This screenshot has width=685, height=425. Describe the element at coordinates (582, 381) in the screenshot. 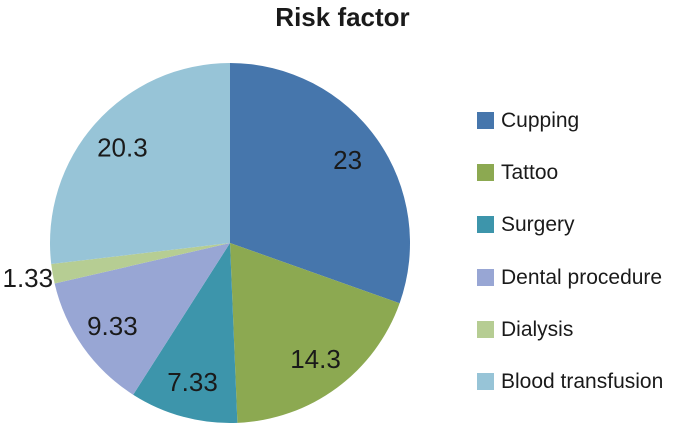

I see `legend-label-blood-transfusion: Blood transfusion` at that location.